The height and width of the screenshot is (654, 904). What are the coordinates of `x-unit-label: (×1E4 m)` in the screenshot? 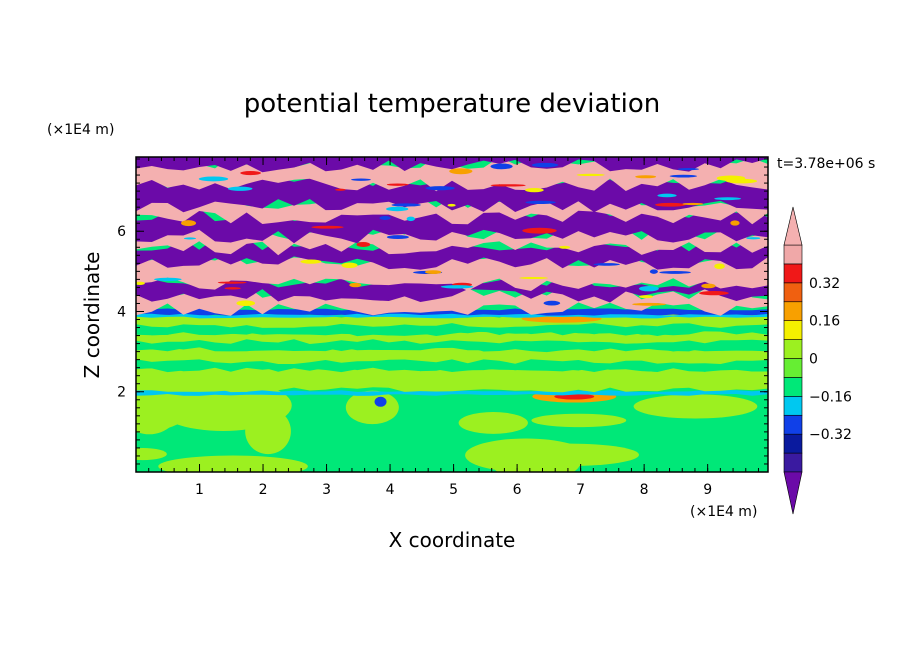 It's located at (723, 512).